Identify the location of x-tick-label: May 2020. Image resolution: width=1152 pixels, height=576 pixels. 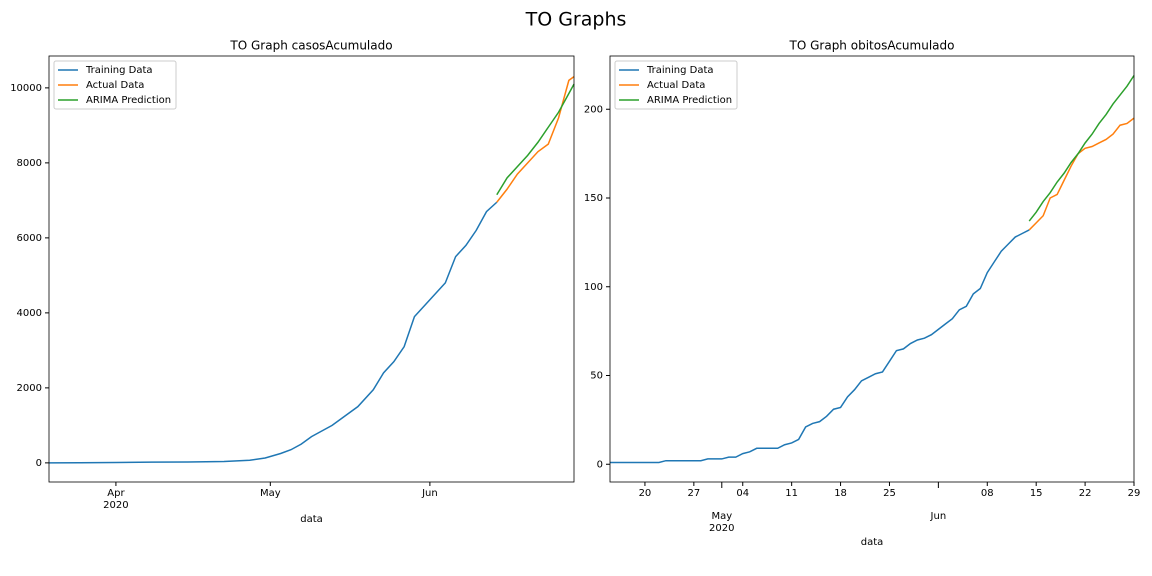
(721, 522).